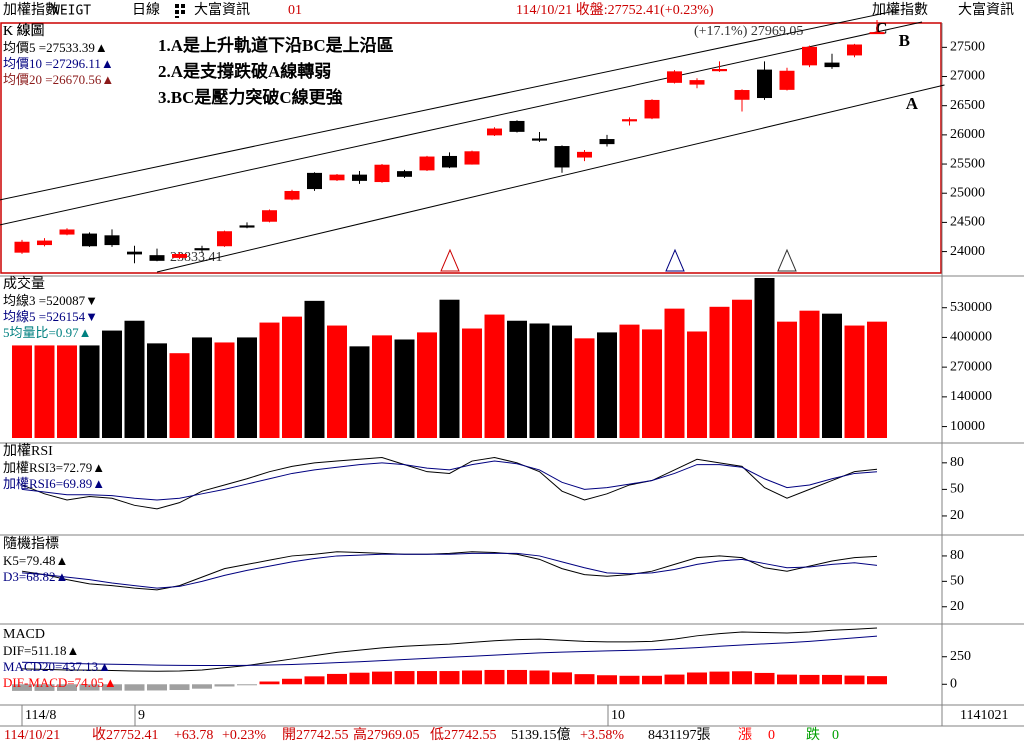  Describe the element at coordinates (50, 300) in the screenshot. I see `legend-entry: 均線3 =520087▼` at that location.